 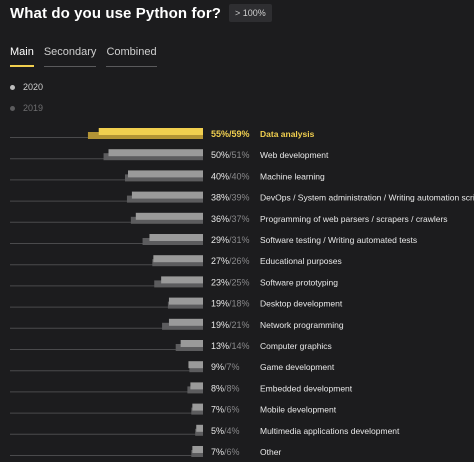 I want to click on tab-main: Main, so click(x=22, y=56).